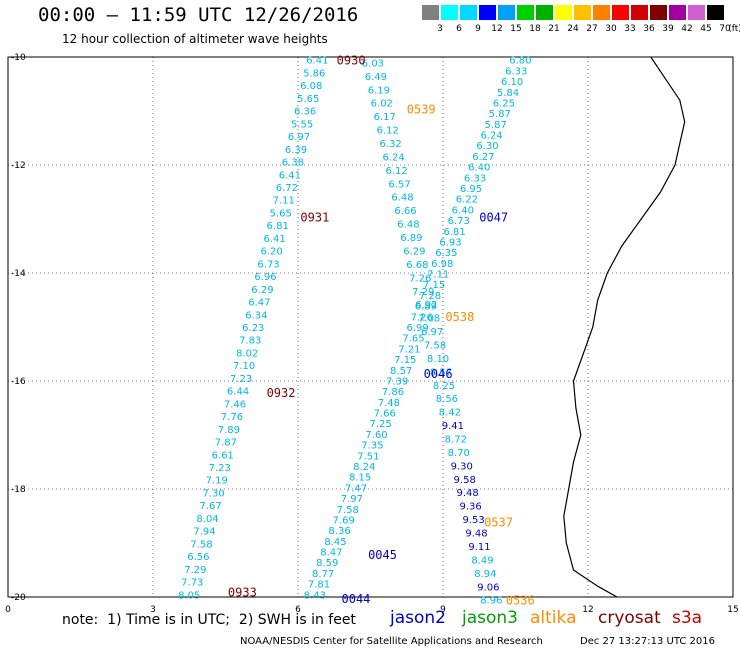 The height and width of the screenshot is (650, 740). What do you see at coordinates (409, 349) in the screenshot?
I see `wave-height-value: 7.21` at bounding box center [409, 349].